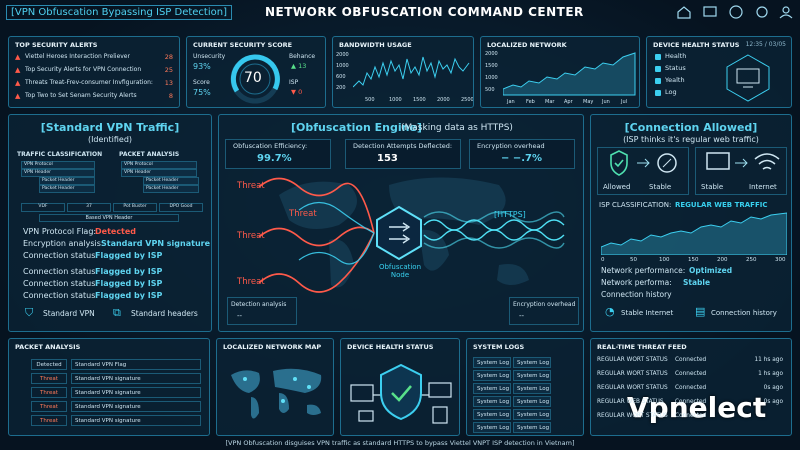 Image resolution: width=800 pixels, height=450 pixels. Describe the element at coordinates (77, 56) in the screenshot. I see `alert-text: Viettel Heroes Interaction Preliever` at that location.